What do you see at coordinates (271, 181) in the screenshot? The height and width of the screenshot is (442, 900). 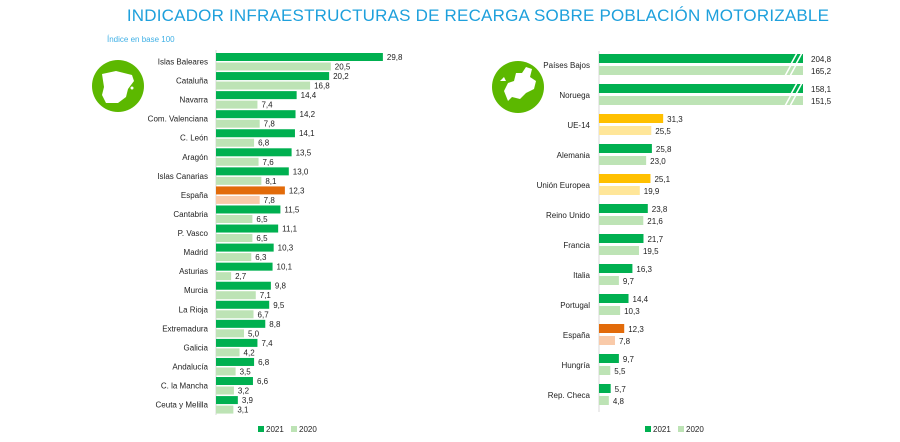 I see `data-label: 8,1` at bounding box center [271, 181].